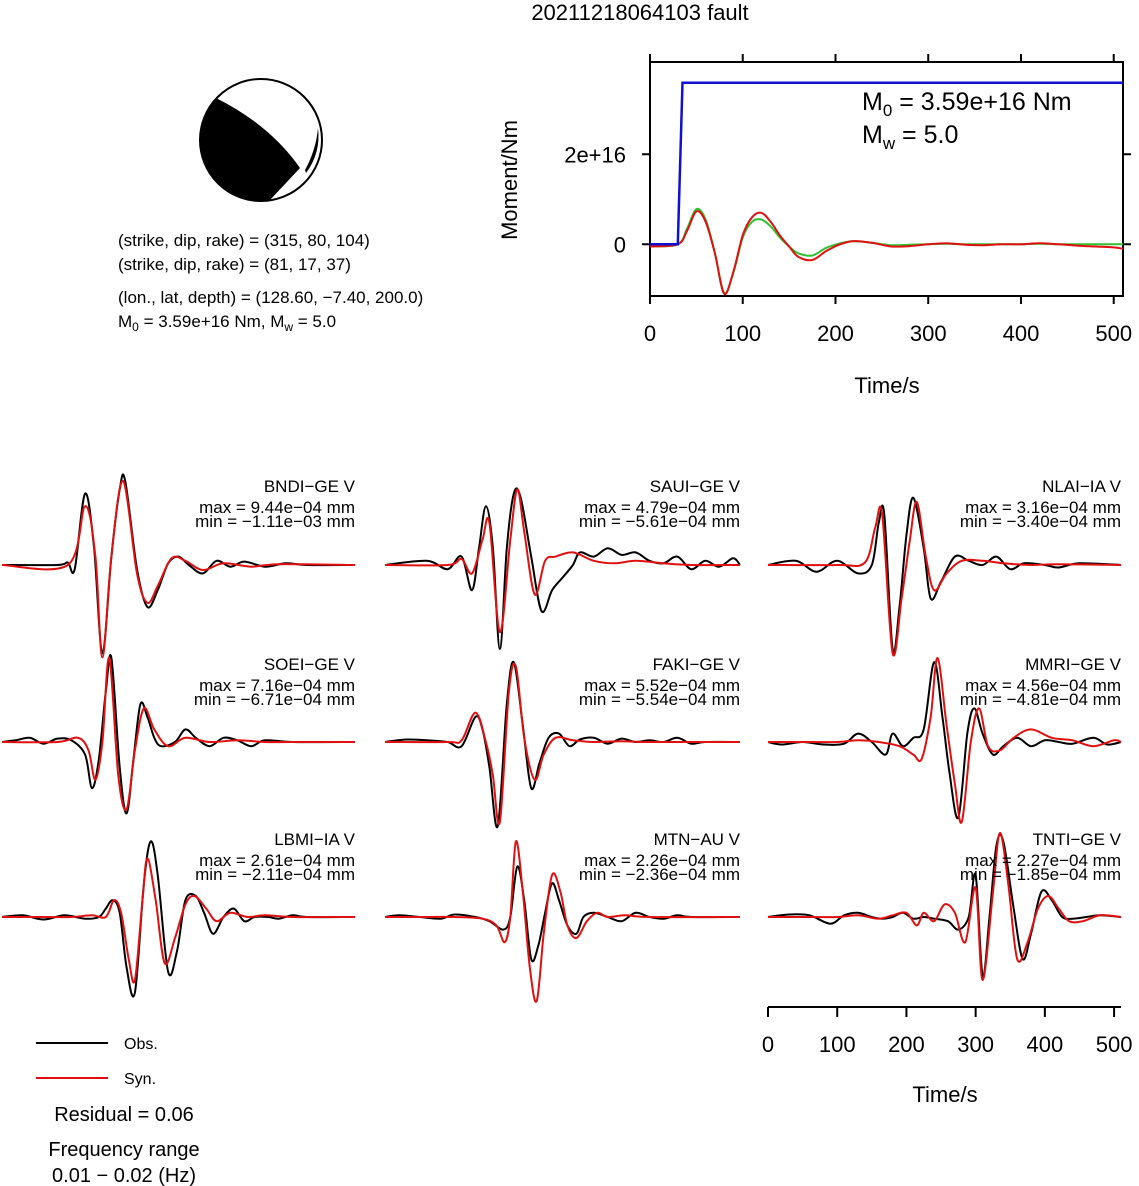 The height and width of the screenshot is (1186, 1139). What do you see at coordinates (695, 486) in the screenshot?
I see `station-name: SAUI−GE V` at bounding box center [695, 486].